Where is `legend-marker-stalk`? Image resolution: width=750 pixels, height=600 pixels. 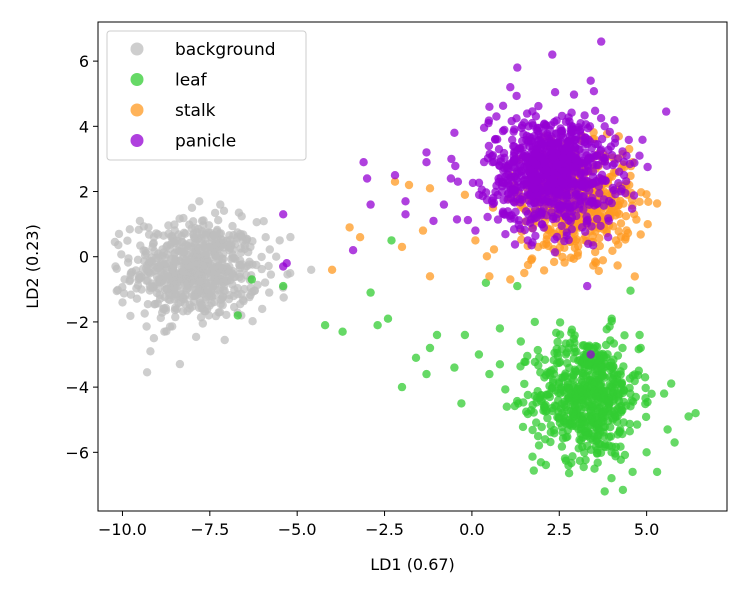
legend-marker-stalk is located at coordinates (137, 110).